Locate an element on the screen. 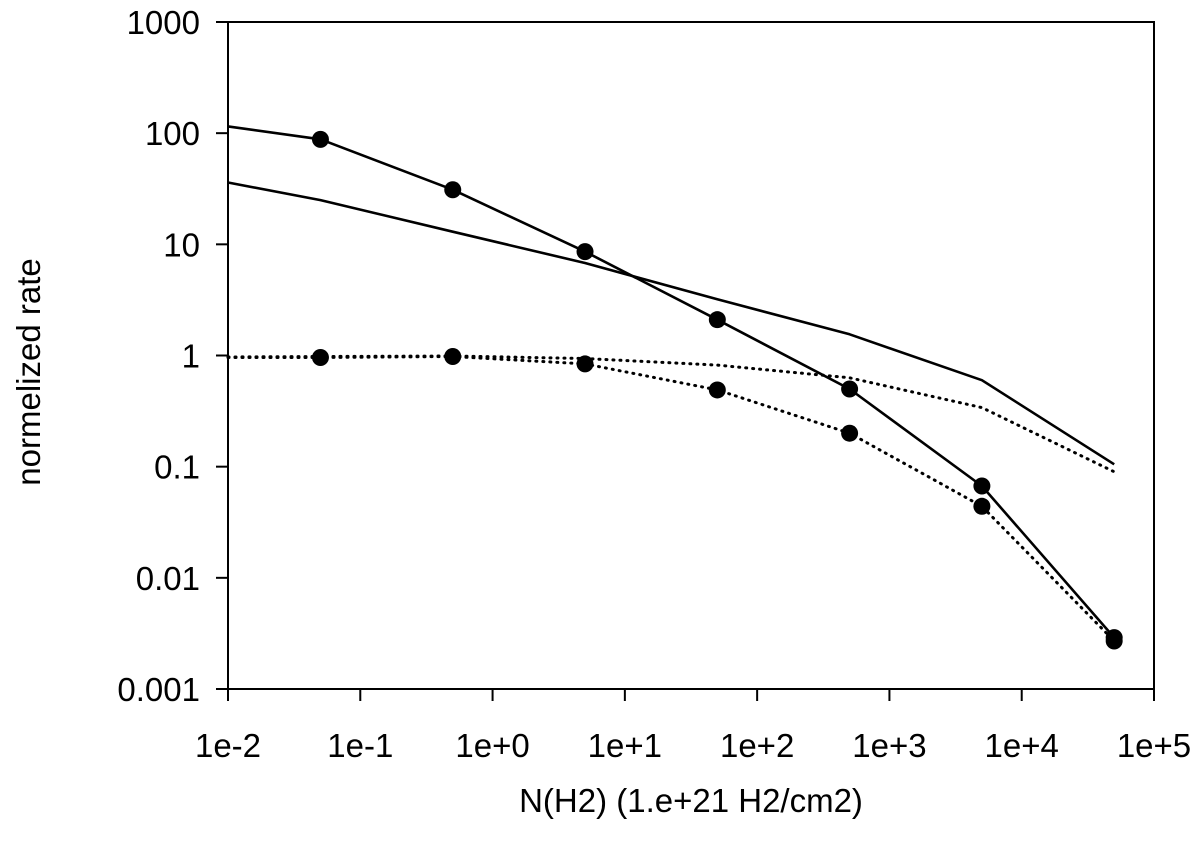 The height and width of the screenshot is (854, 1200). y-tick-label: 0.001 is located at coordinates (158, 689).